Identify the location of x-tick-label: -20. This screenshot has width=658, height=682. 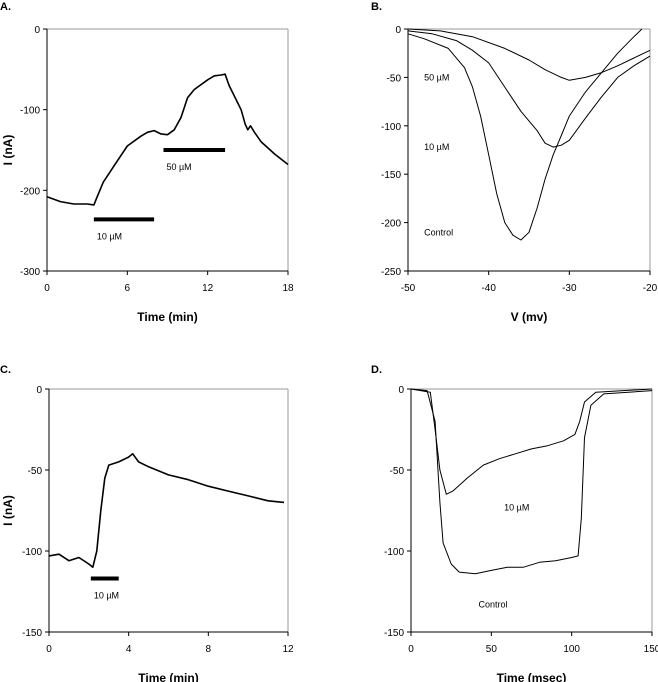
(650, 288).